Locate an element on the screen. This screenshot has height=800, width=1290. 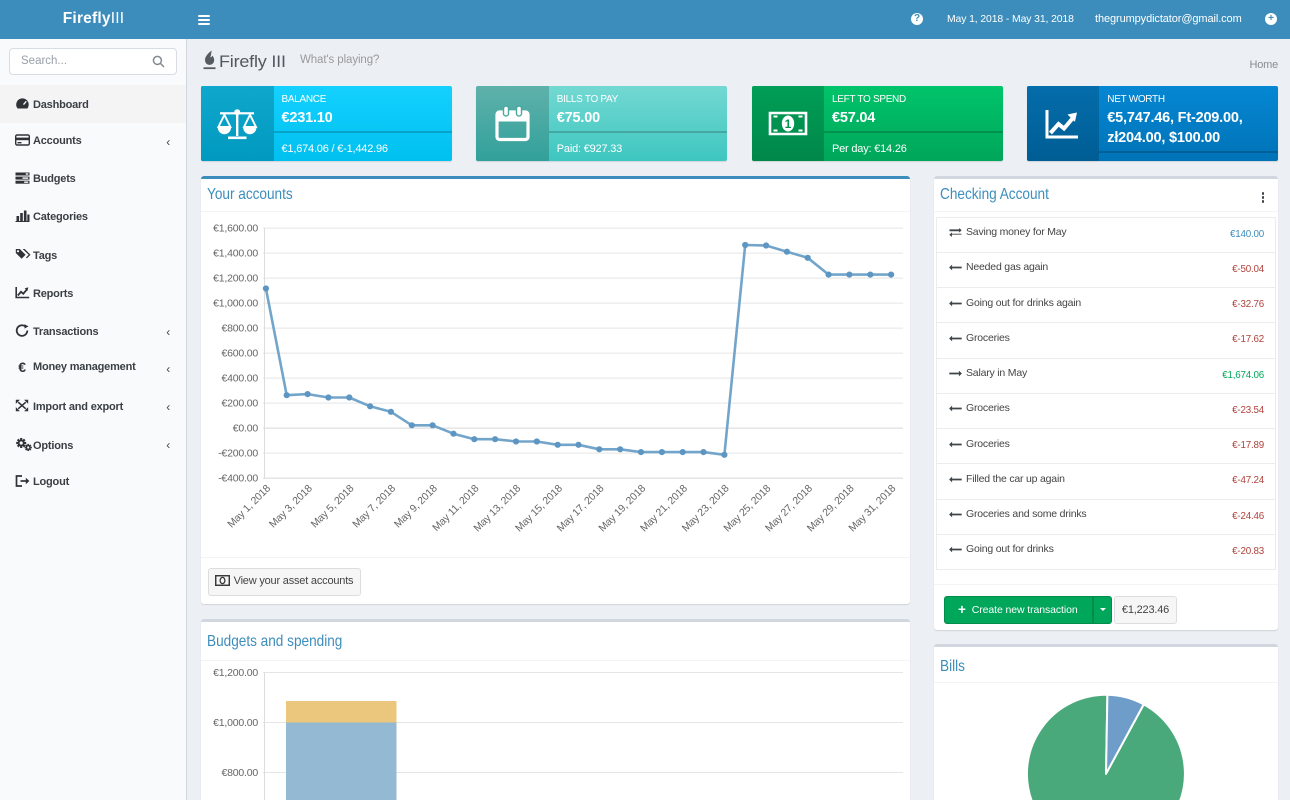
svg-text: May 7, 2018 is located at coordinates (374, 506).